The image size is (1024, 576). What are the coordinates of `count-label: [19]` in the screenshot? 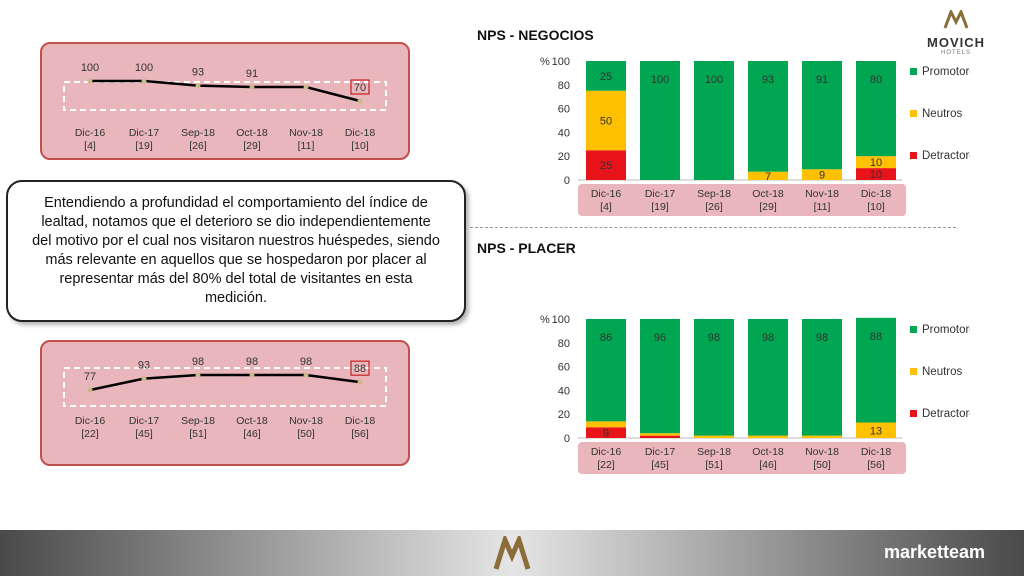 It's located at (144, 146).